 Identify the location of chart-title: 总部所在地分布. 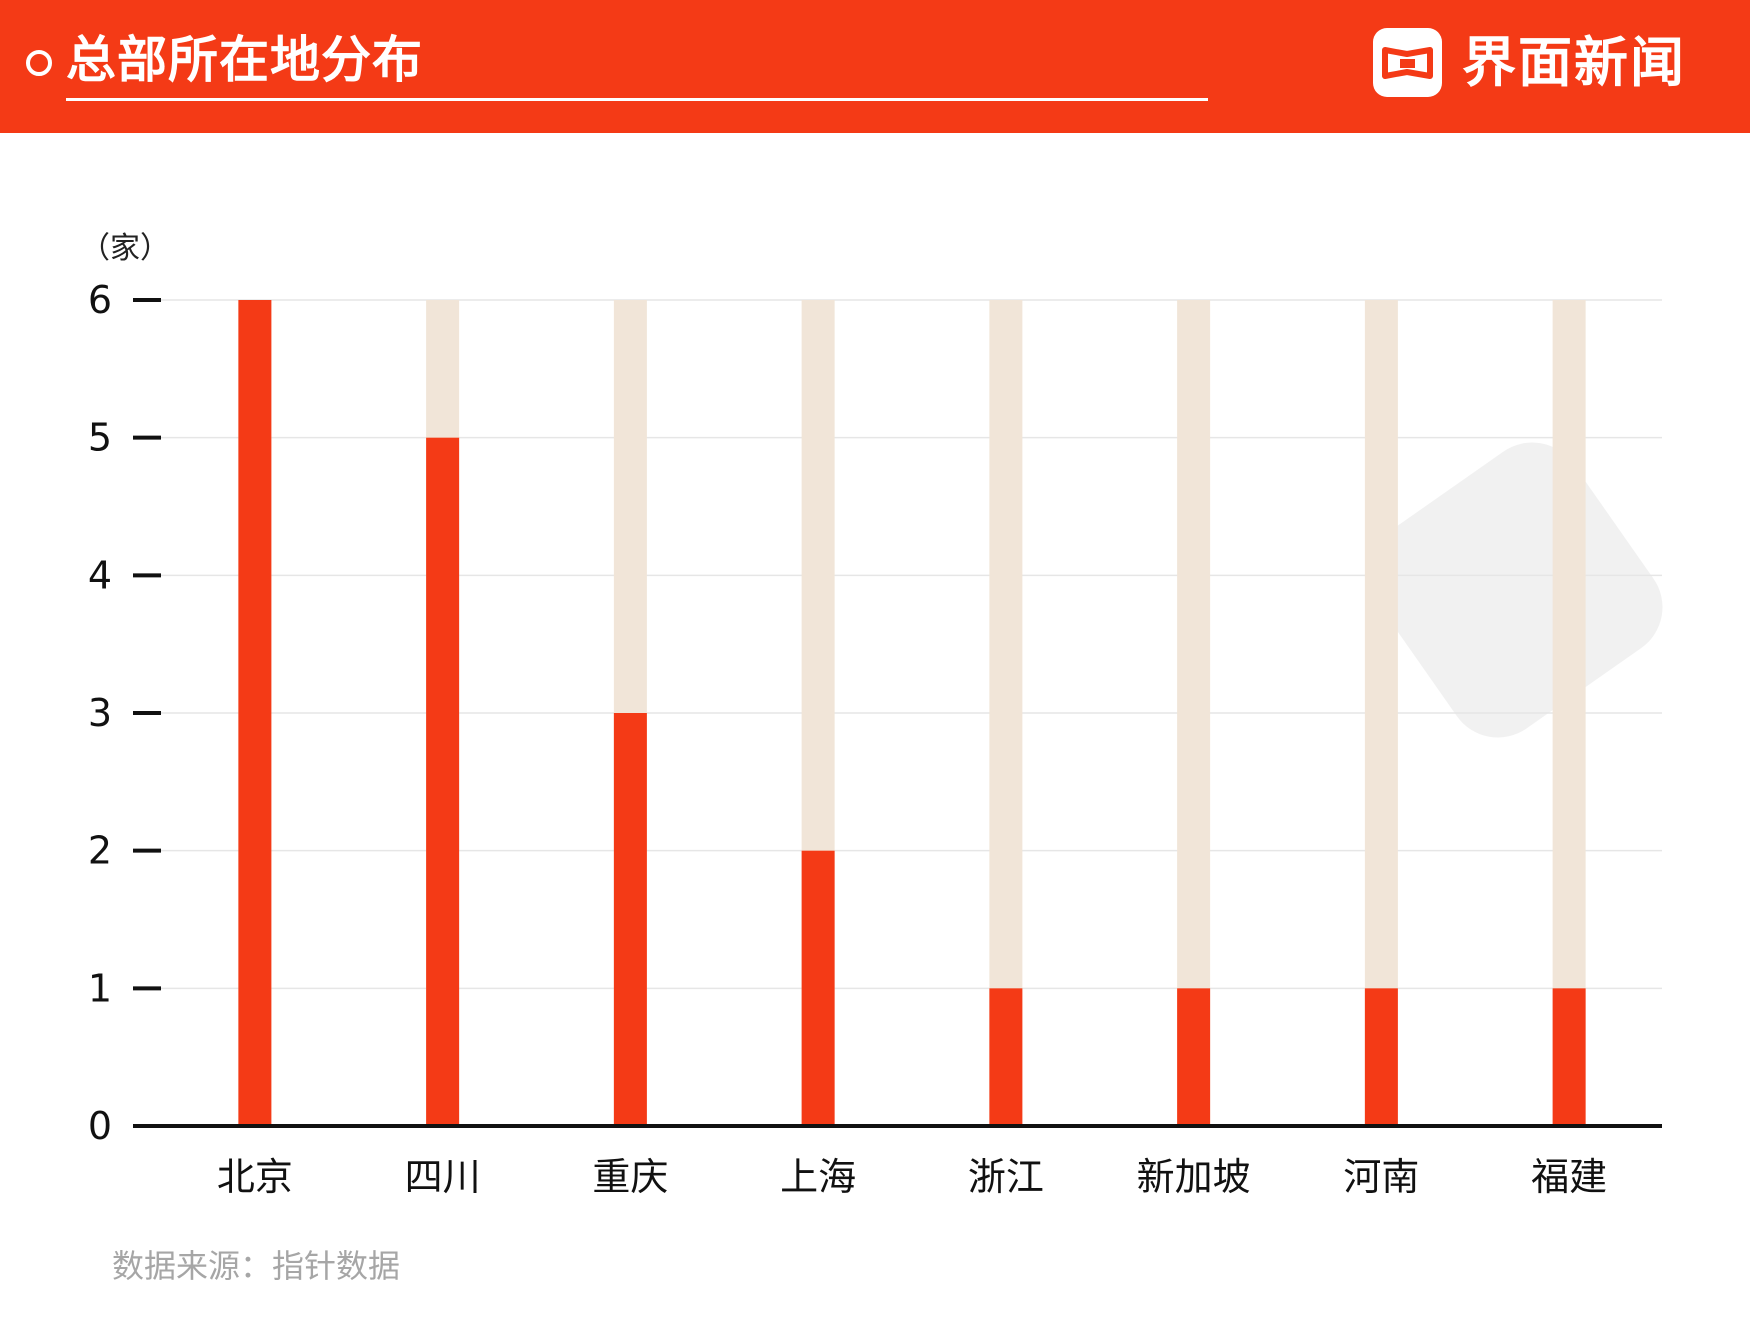
(244, 60).